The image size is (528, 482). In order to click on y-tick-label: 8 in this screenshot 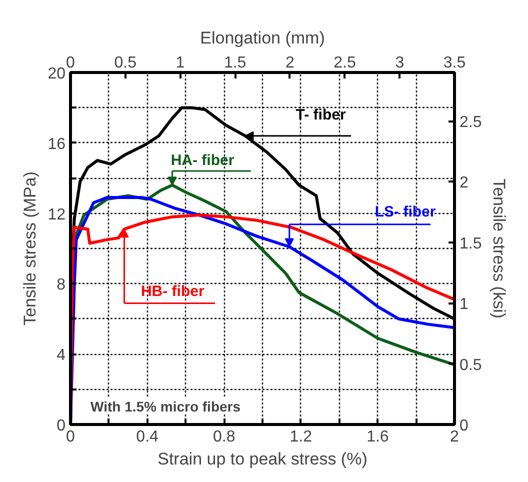, I will do `click(61, 285)`.